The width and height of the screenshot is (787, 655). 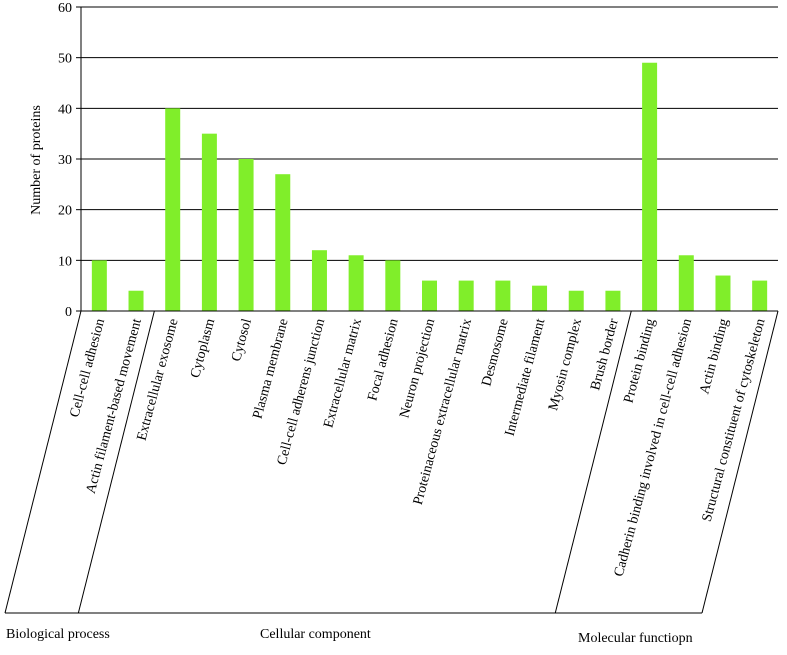 I want to click on x-tick-label: Actin binding, so click(x=714, y=356).